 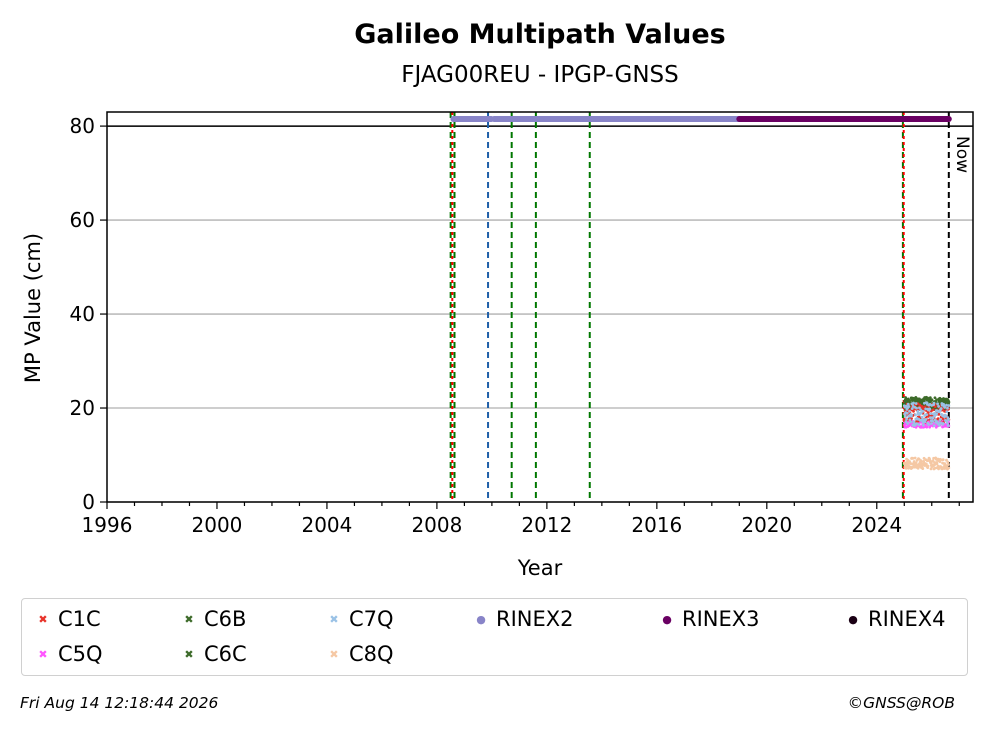 I want to click on rinex-point, so click(x=948, y=119).